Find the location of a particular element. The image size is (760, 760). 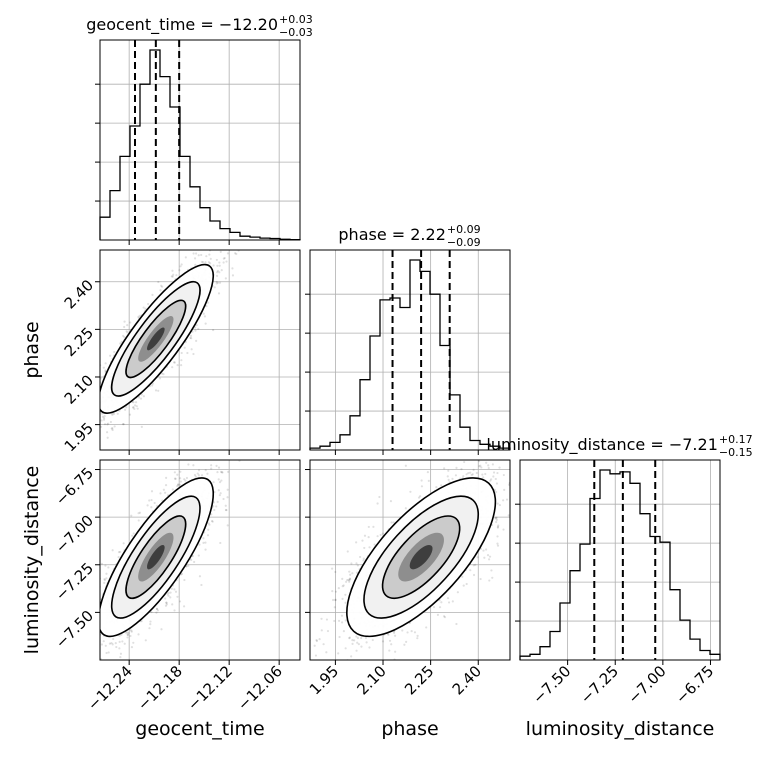

histogram-title: phase = 2.22 +0.09−0.09 is located at coordinates (409, 236).